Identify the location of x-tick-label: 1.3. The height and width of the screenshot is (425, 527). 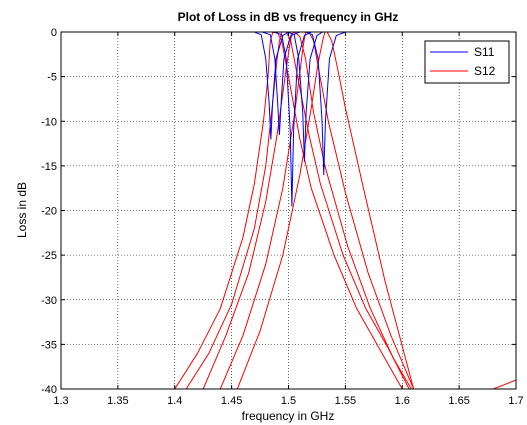
(60, 401).